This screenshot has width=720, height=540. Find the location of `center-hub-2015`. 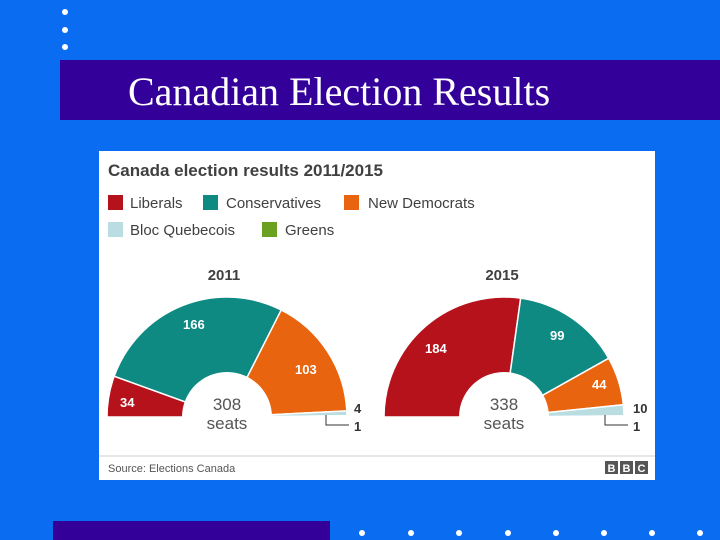

center-hub-2015 is located at coordinates (504, 417).